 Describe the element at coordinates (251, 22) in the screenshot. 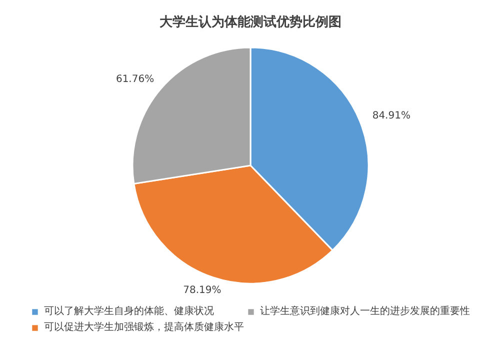

I see `chart-title: 大学生认为体能测试优势比例图` at that location.